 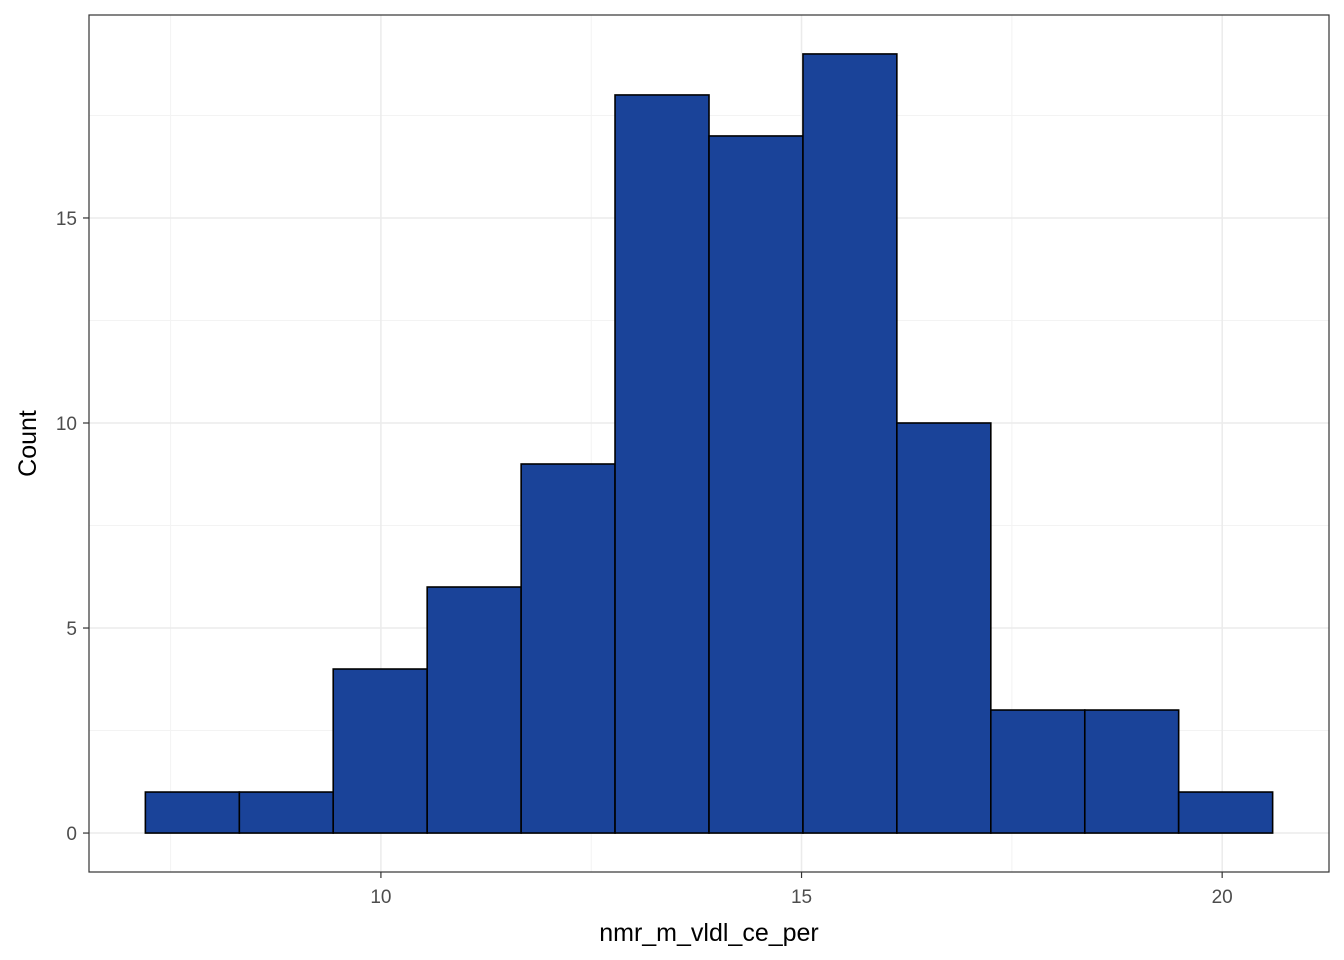 I want to click on y-tick-label: 0, so click(x=71, y=834).